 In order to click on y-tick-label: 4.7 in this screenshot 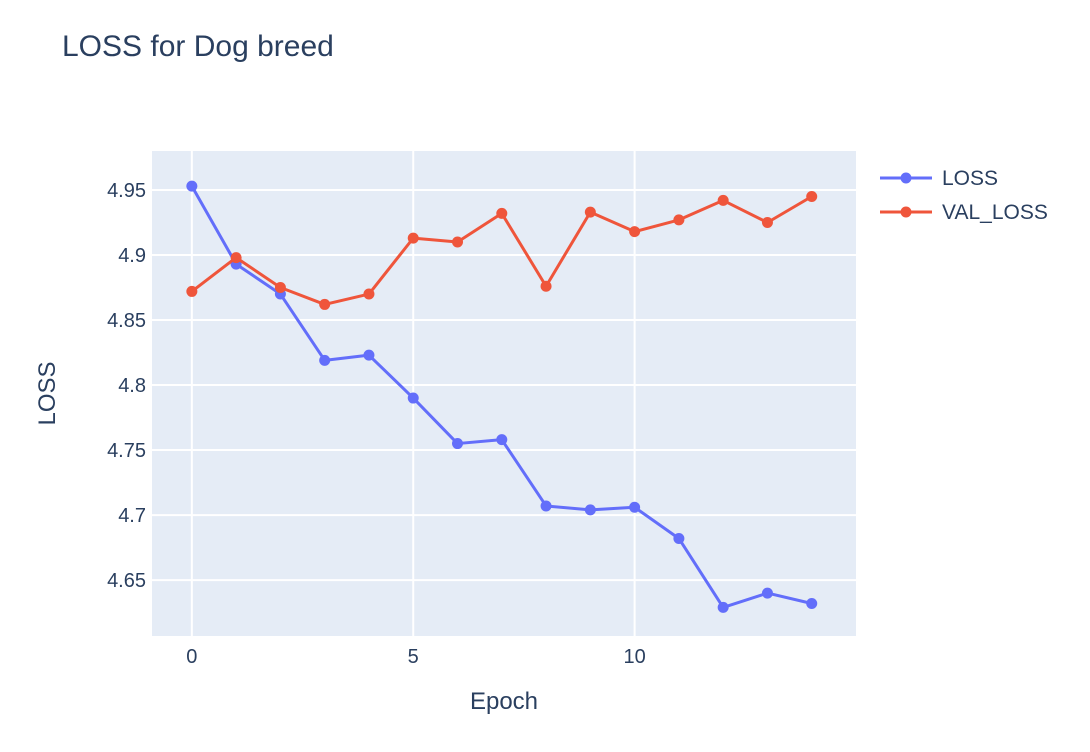, I will do `click(132, 516)`.